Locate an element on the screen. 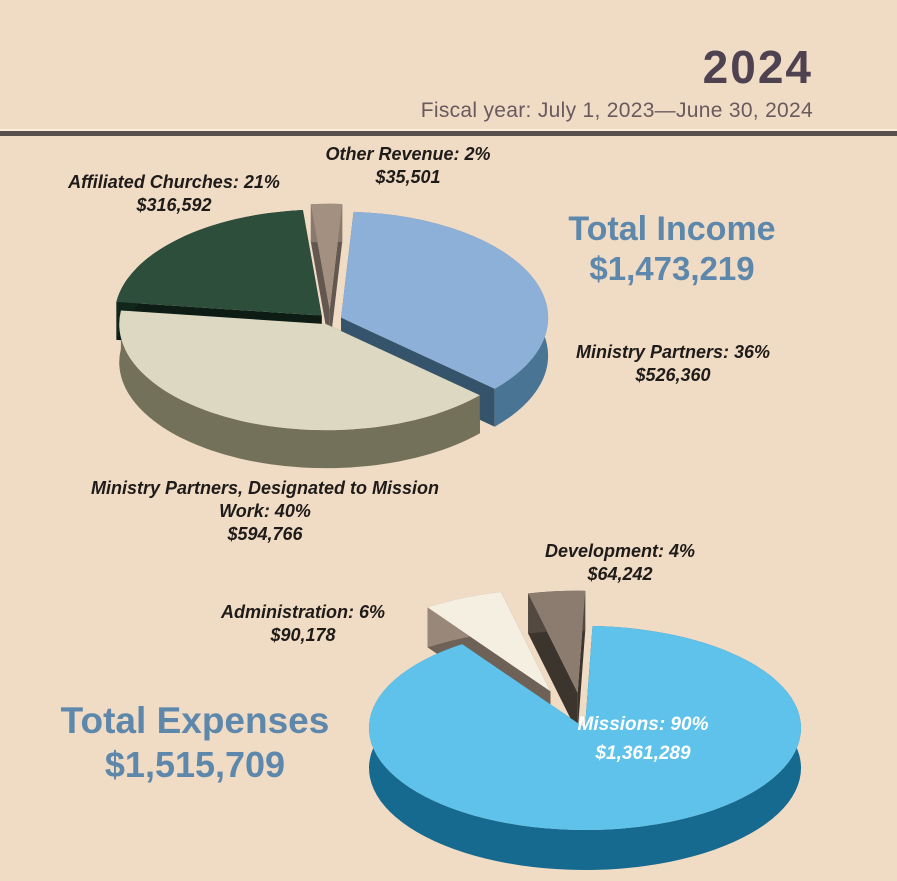  administration-callout: Administration: 6% $90,178 is located at coordinates (303, 624).